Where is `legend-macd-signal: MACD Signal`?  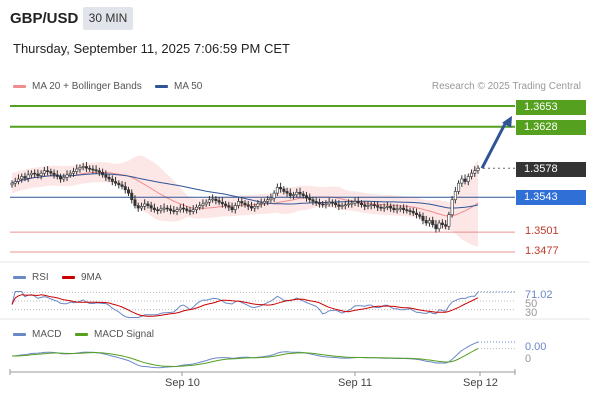 legend-macd-signal: MACD Signal is located at coordinates (114, 334).